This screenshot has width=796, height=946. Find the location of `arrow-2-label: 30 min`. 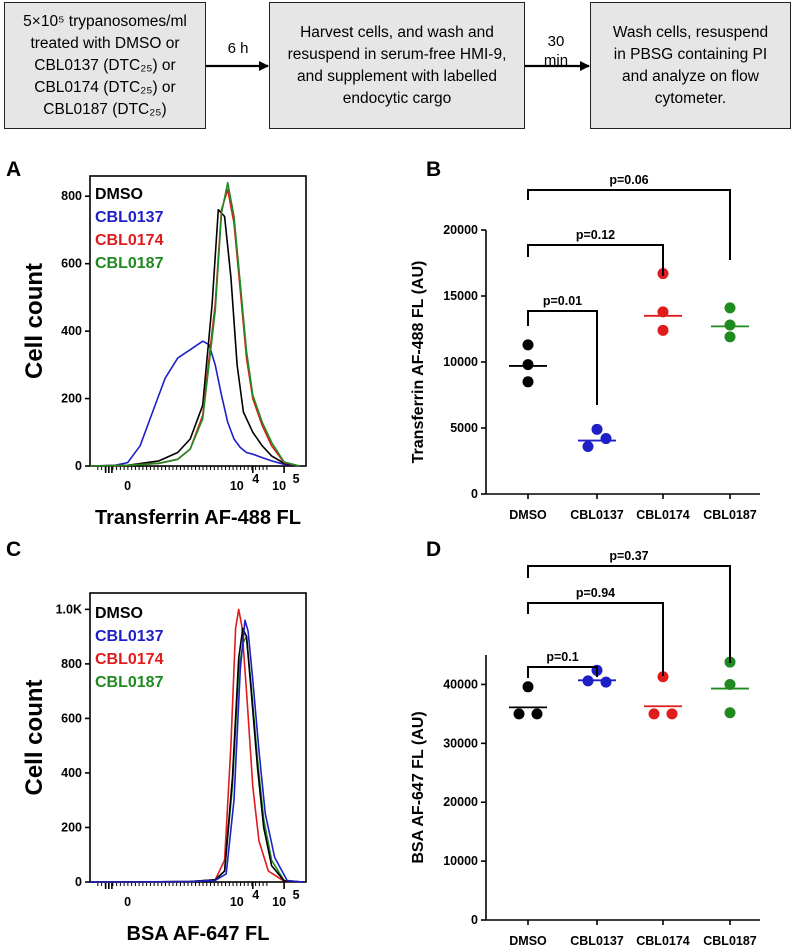

arrow-2-label: 30 min is located at coordinates (556, 51).